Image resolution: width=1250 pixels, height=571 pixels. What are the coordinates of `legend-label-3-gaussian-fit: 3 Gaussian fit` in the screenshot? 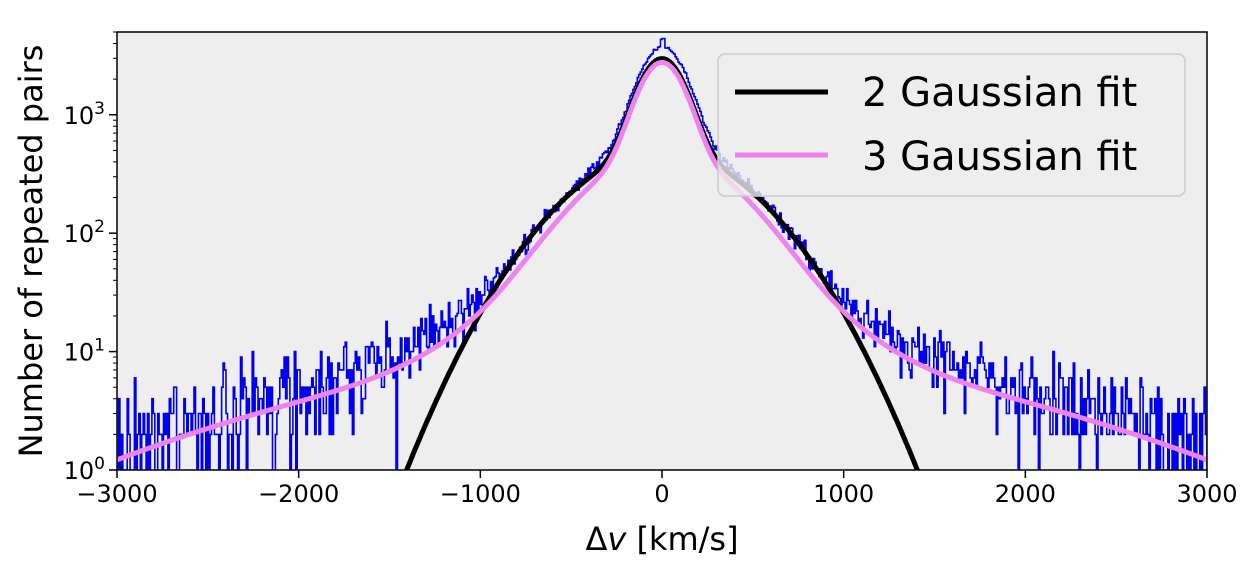 It's located at (999, 157).